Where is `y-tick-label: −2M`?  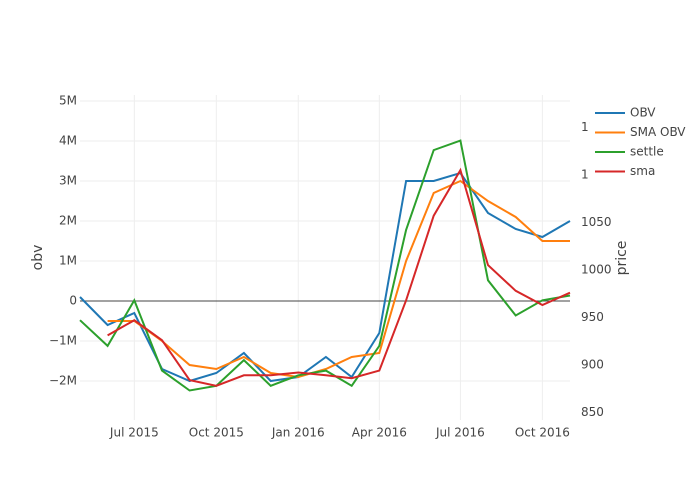
y-tick-label: −2M is located at coordinates (63, 381).